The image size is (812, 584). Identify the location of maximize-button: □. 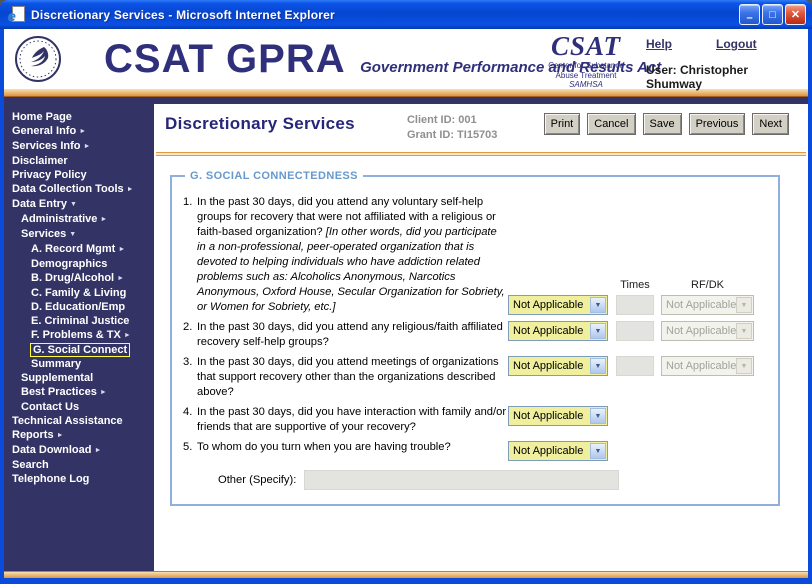
(772, 14).